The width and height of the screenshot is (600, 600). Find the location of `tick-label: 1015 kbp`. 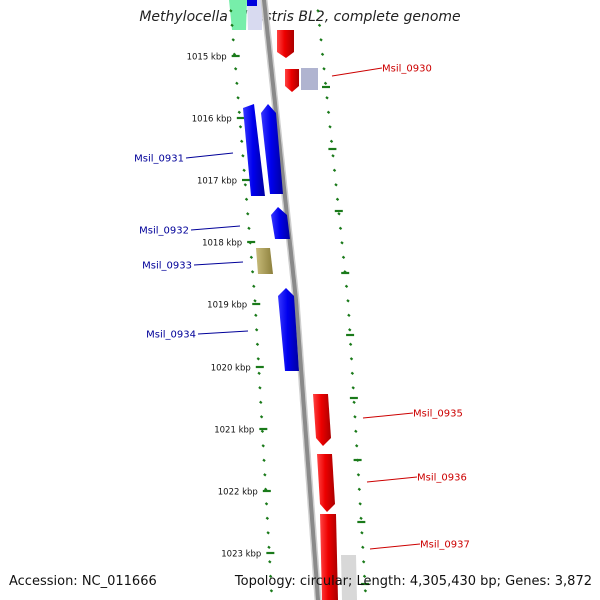

tick-label: 1015 kbp is located at coordinates (207, 58).